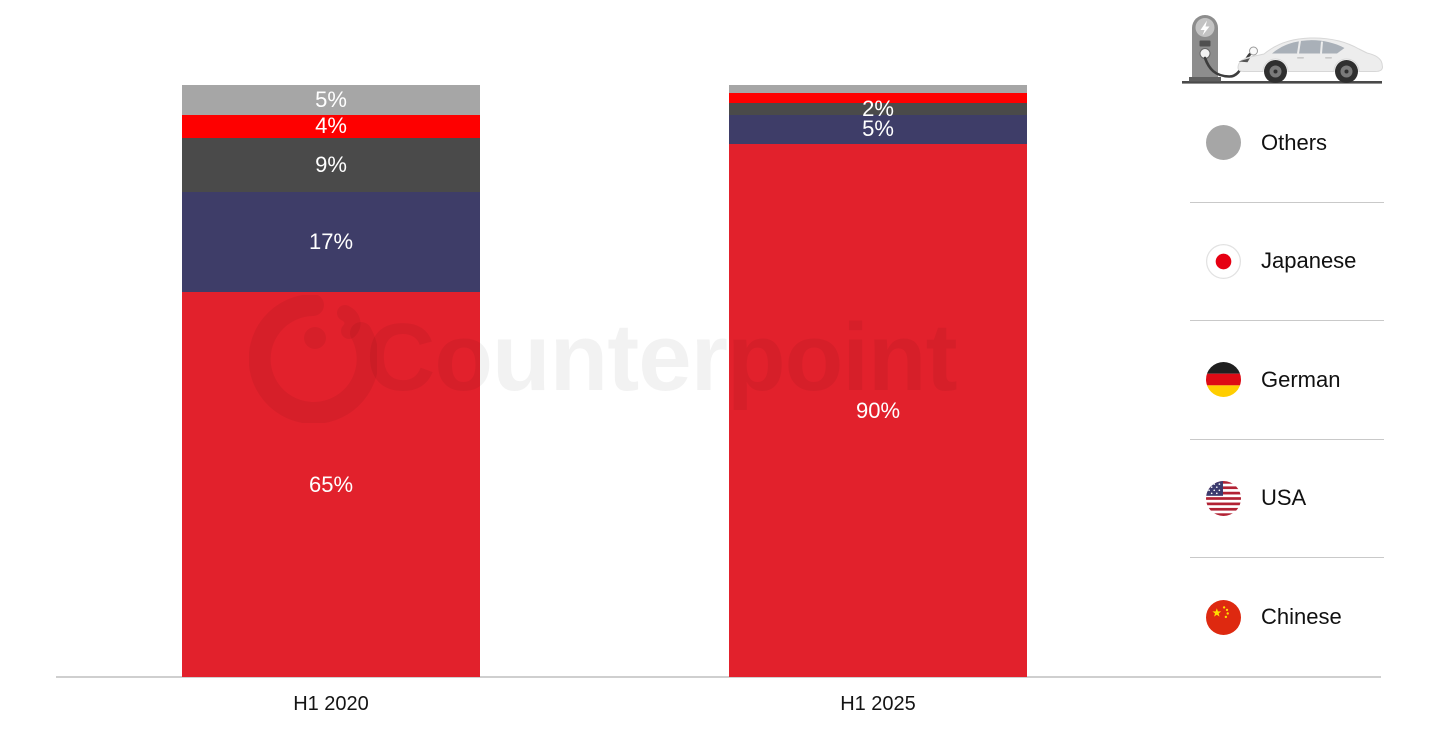  Describe the element at coordinates (718, 677) in the screenshot. I see `x-axis-line` at that location.